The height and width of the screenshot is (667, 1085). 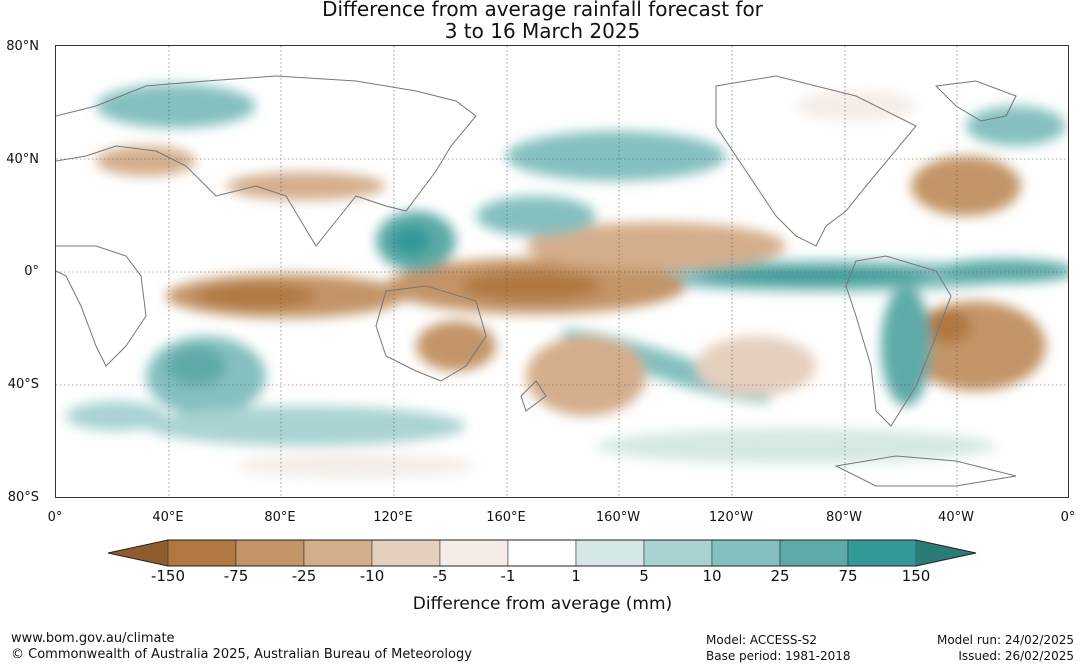 I want to click on colorbar-tick-label: -150, so click(x=168, y=576).